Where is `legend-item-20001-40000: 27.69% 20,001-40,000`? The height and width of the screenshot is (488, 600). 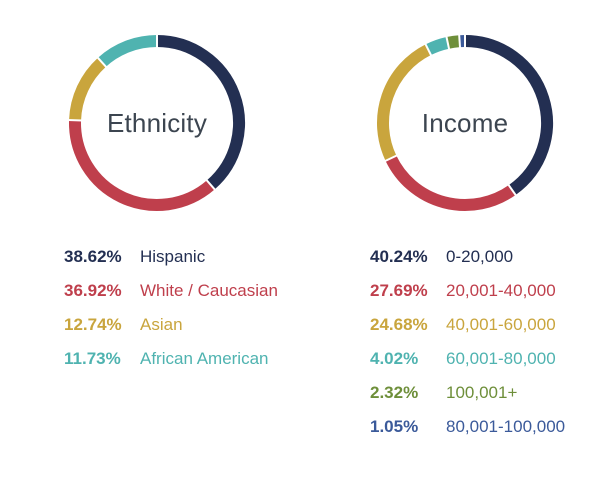
legend-item-20001-40000: 27.69% 20,001-40,000 is located at coordinates (467, 291).